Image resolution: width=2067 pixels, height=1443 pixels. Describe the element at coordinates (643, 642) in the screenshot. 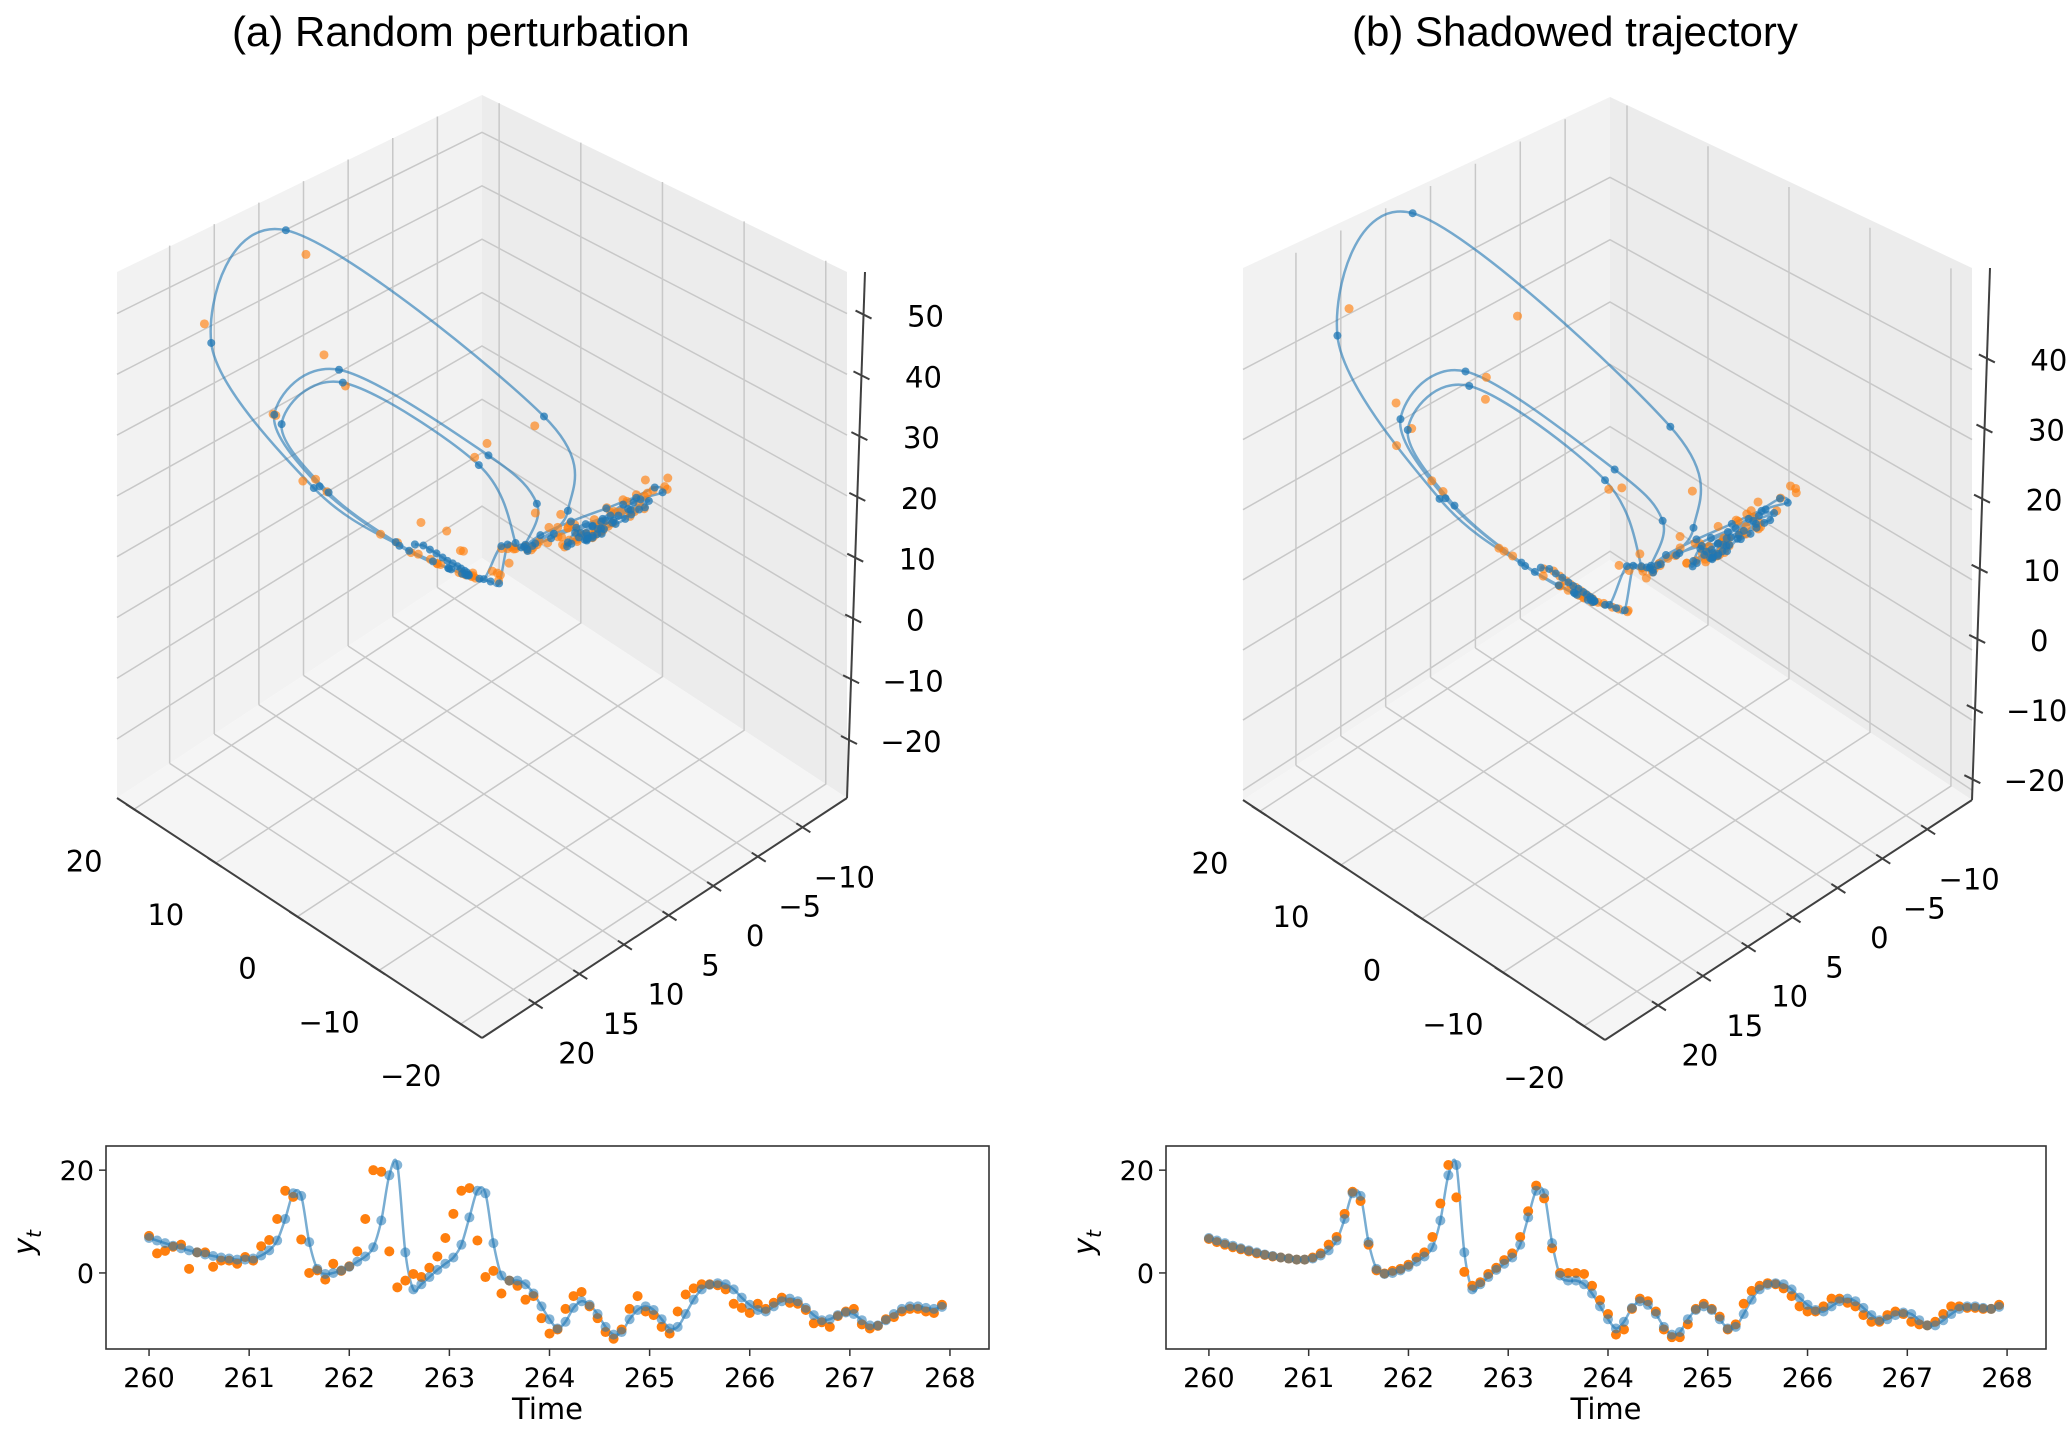

I see `x-gridline` at that location.